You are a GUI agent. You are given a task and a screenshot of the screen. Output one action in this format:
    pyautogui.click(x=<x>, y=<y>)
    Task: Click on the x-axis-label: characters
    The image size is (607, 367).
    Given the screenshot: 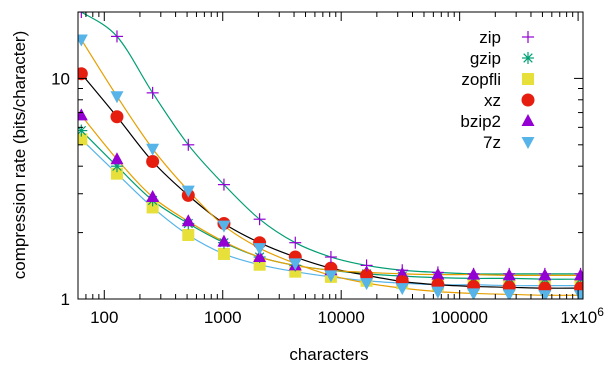 What is the action you would take?
    pyautogui.click(x=328, y=354)
    